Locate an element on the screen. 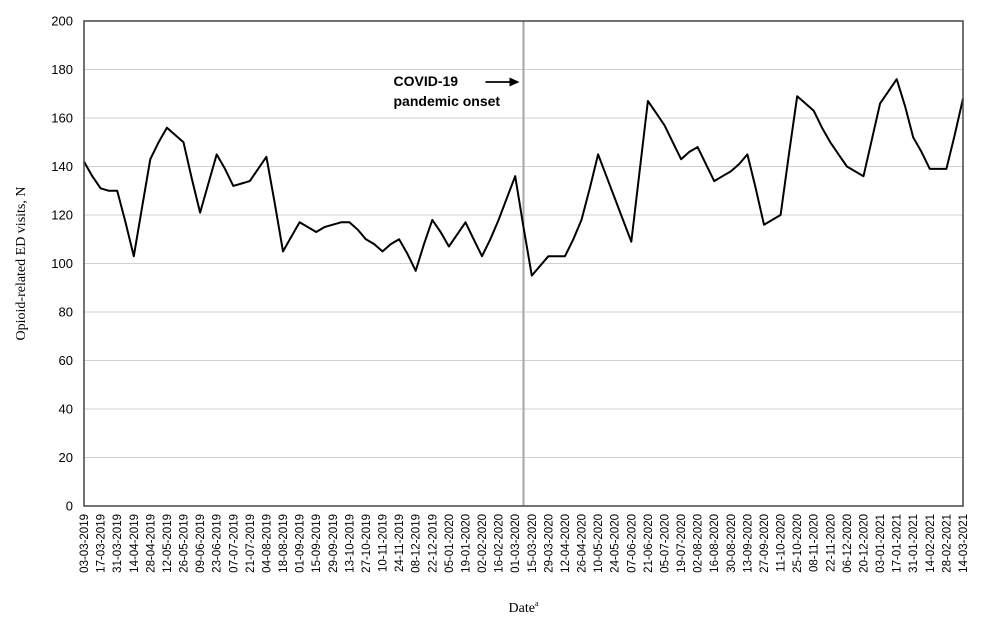 The height and width of the screenshot is (633, 1000). x-tick-label: 15-03-2020 is located at coordinates (533, 543).